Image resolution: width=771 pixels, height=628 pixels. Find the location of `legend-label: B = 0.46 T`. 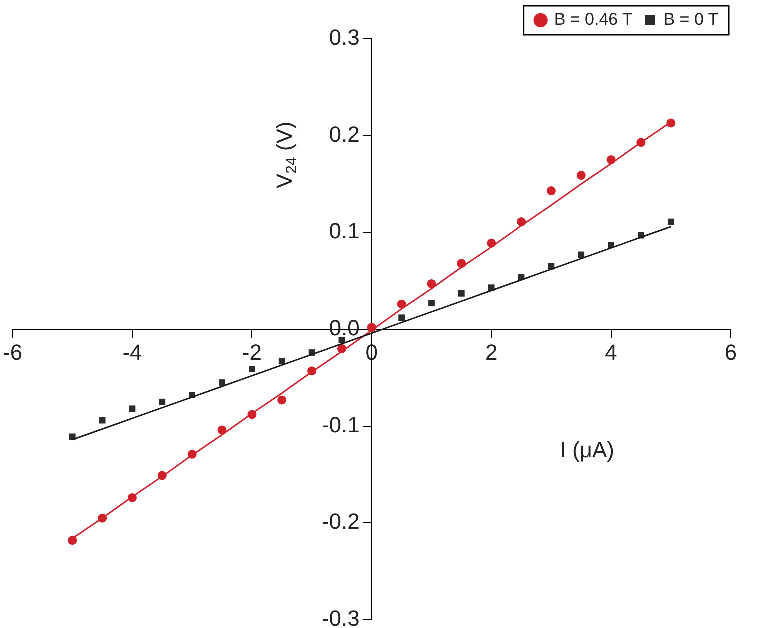

legend-label: B = 0.46 T is located at coordinates (593, 20).